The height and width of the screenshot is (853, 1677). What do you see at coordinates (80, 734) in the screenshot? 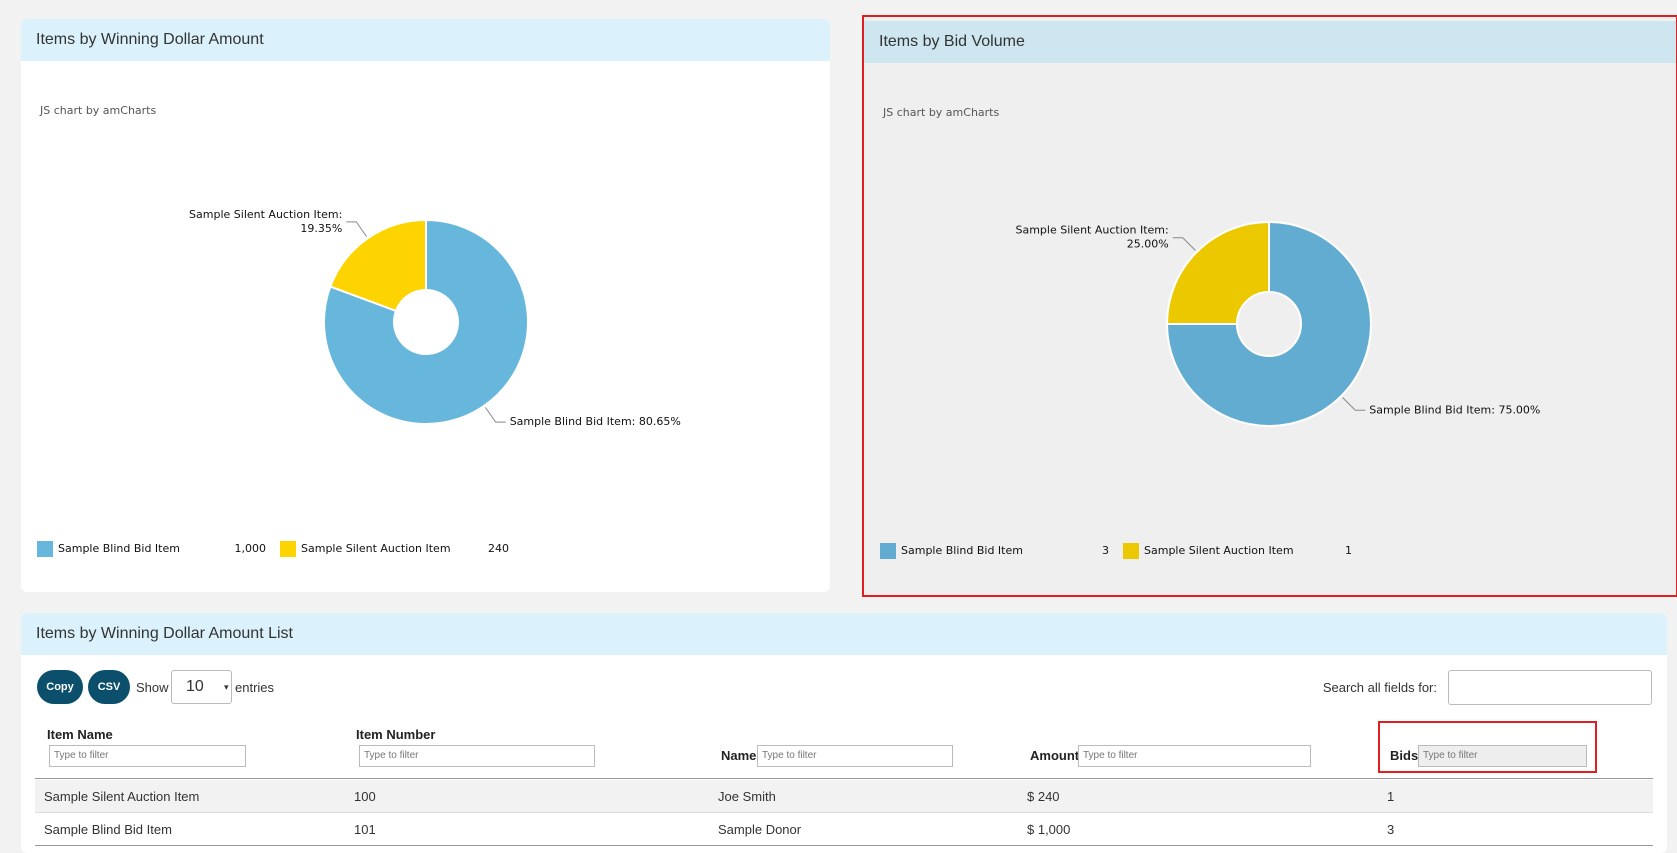
I see `column-header: Item Name` at bounding box center [80, 734].